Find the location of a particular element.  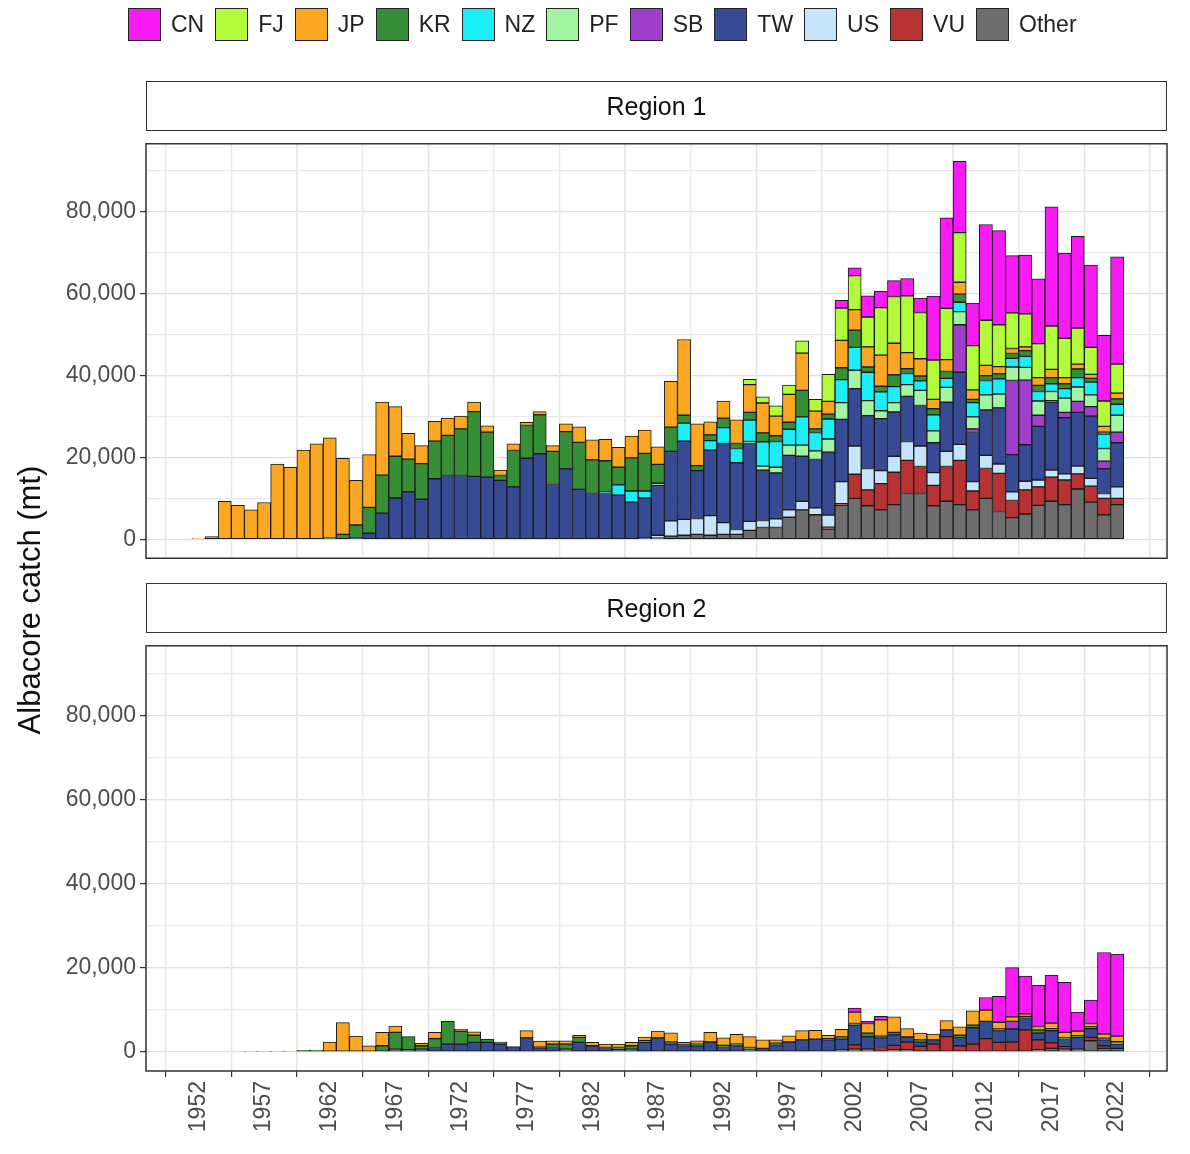

y-axis-title: Albacore catch (mt) is located at coordinates (30, 600).